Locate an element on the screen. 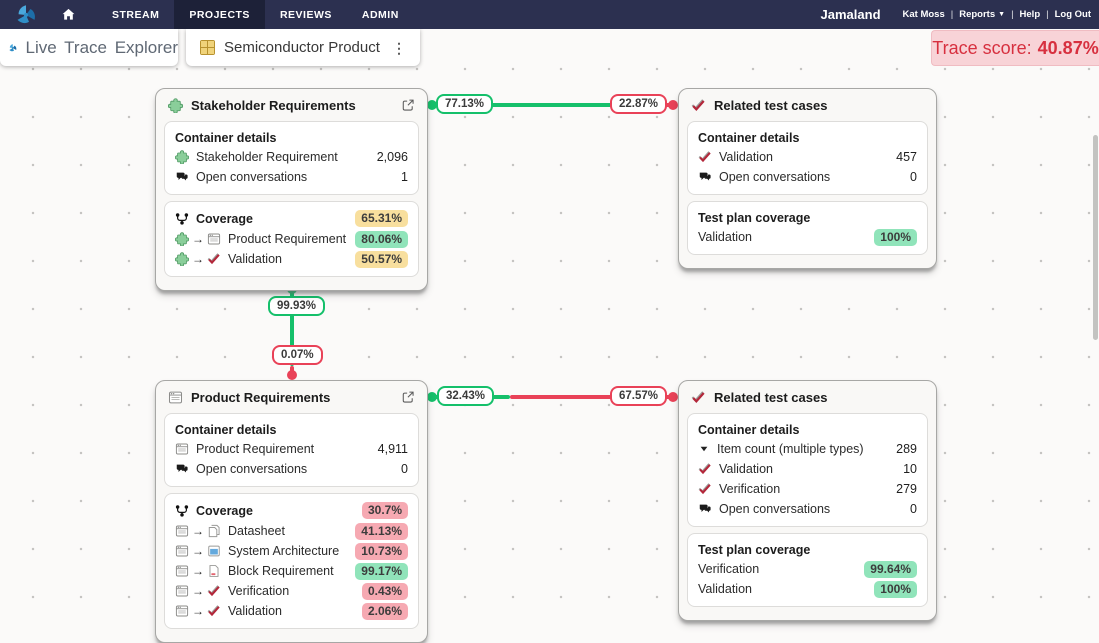 This screenshot has height=643, width=1099. coverage-row: → System Architecture 10.73% is located at coordinates (291, 551).